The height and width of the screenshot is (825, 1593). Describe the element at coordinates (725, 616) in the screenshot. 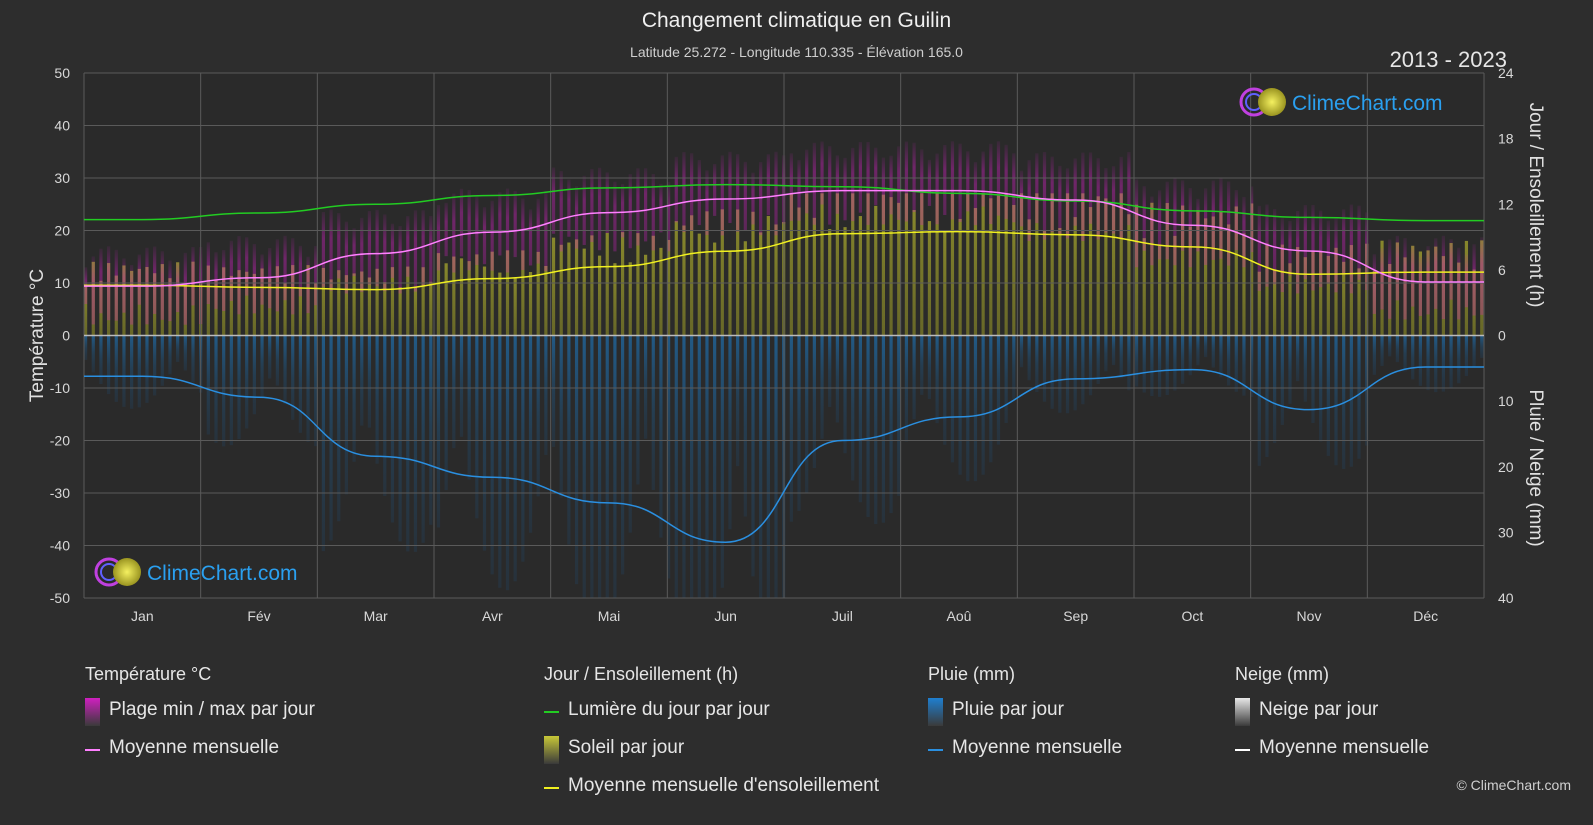

I see `x-tick-label: Jun` at that location.